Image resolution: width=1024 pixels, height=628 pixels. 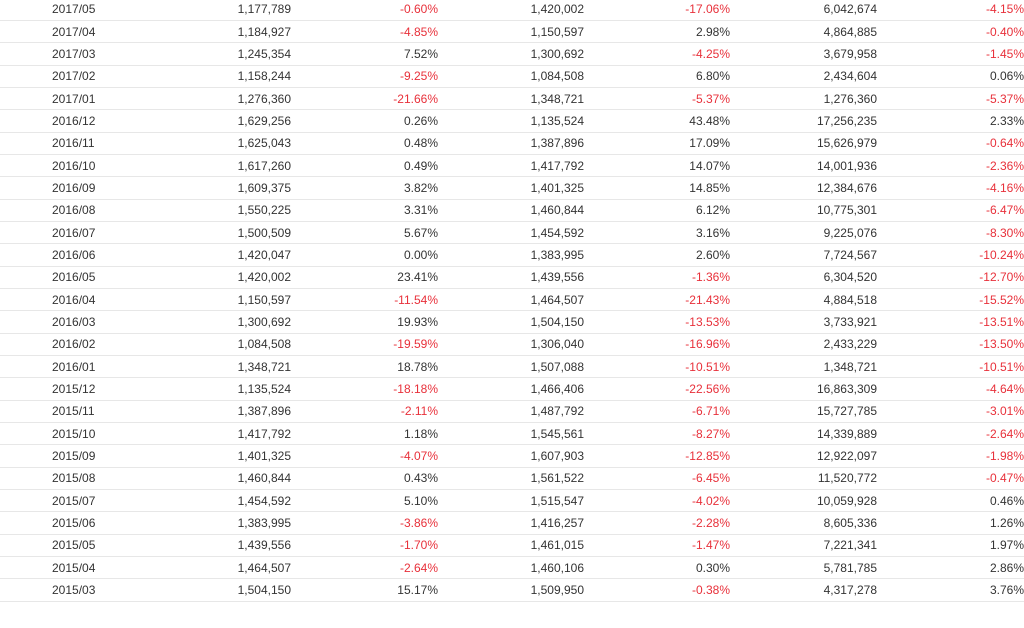 I want to click on value-b-cell: 1,150,597, so click(x=511, y=32).